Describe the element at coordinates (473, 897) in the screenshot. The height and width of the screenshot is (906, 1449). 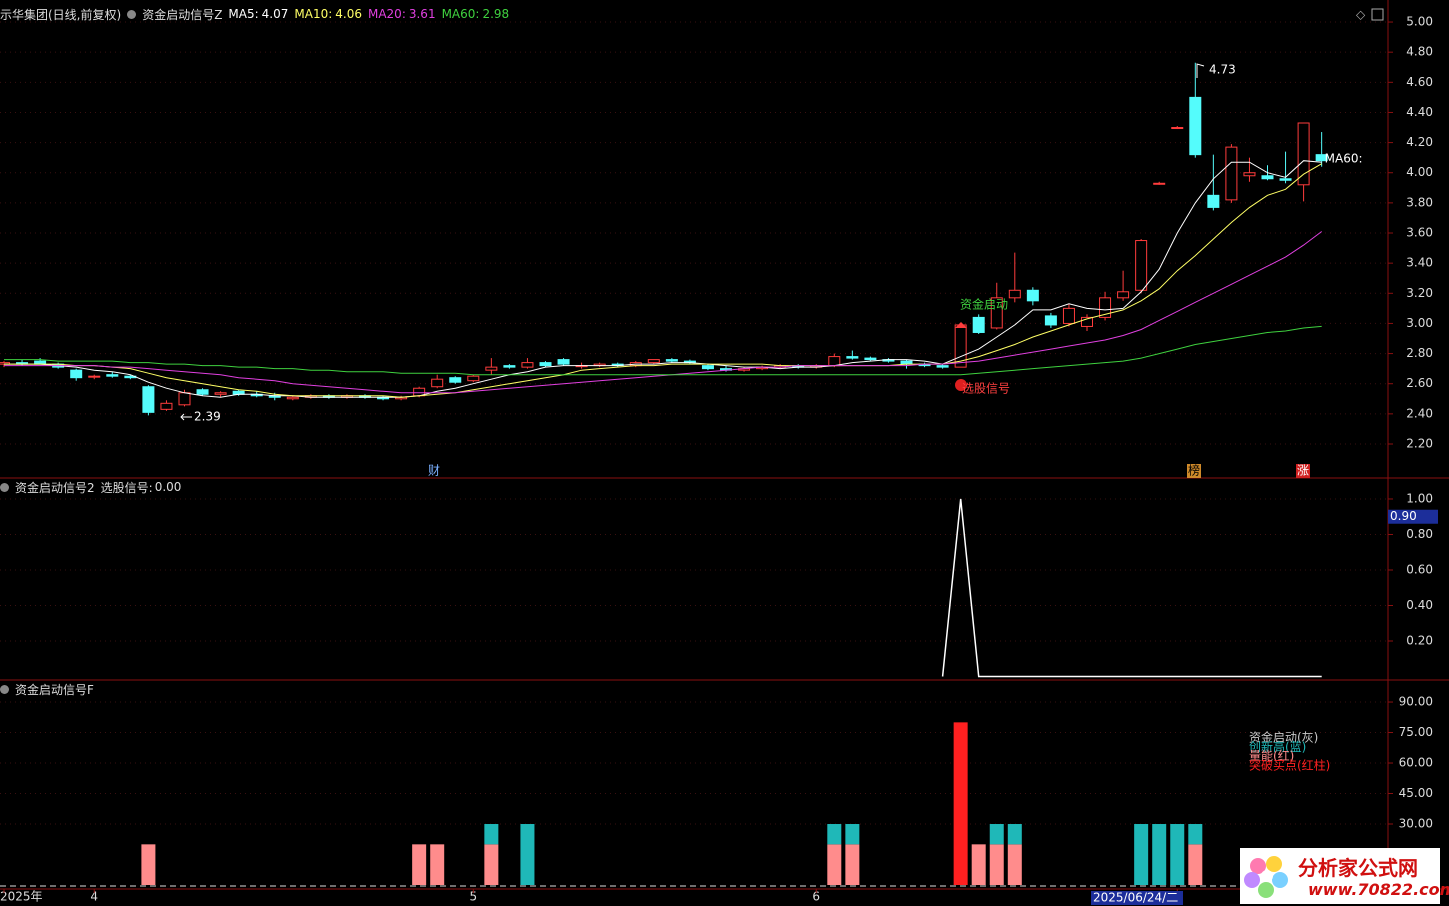
I see `x-tick-label: 5` at that location.